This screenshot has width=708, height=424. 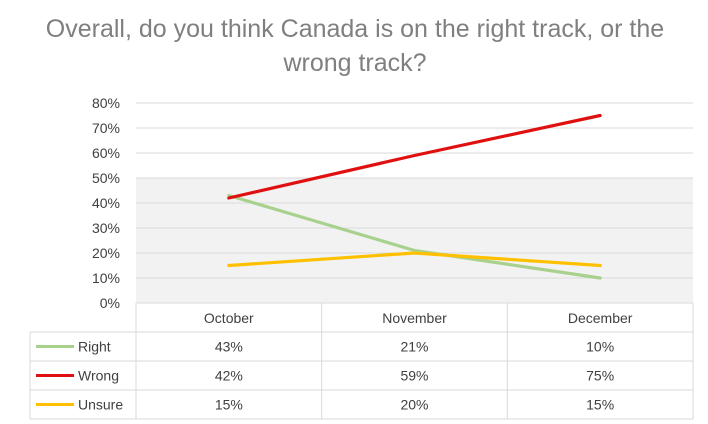 I want to click on x-tick-label: October, so click(x=229, y=318).